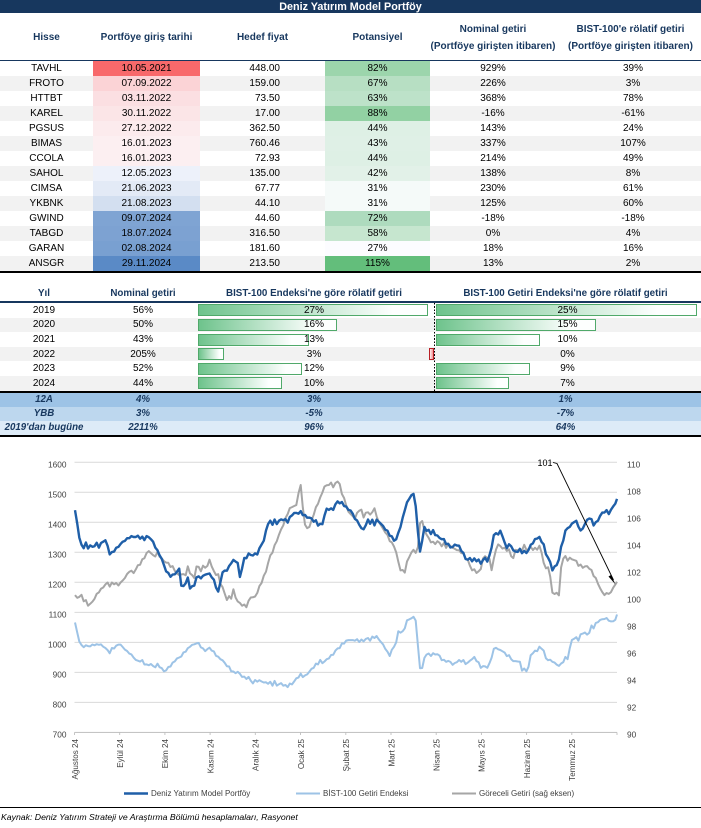 This screenshot has height=828, width=701. What do you see at coordinates (632, 627) in the screenshot?
I see `svg-text: 98` at bounding box center [632, 627].